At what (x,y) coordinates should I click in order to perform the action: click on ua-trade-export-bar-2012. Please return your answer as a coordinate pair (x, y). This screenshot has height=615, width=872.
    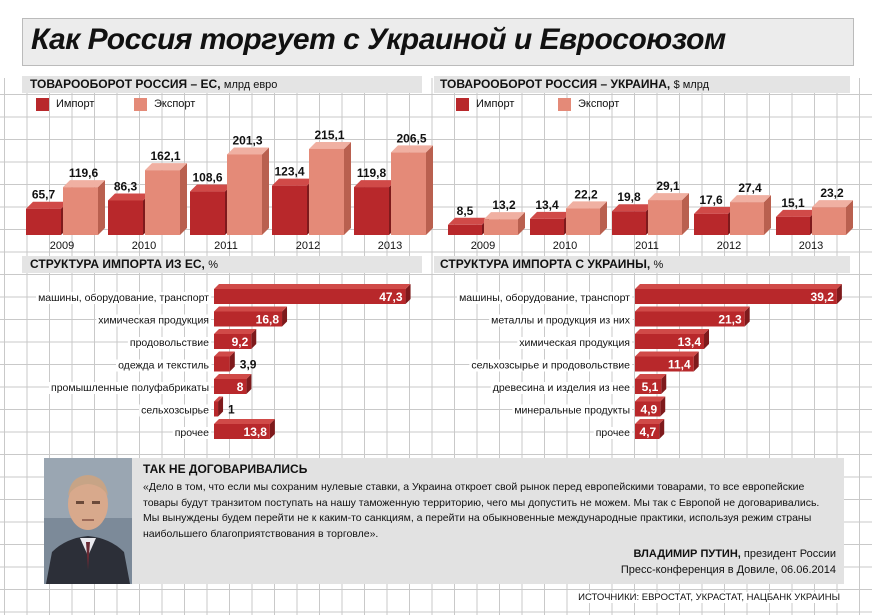
    Looking at the image, I should click on (747, 218).